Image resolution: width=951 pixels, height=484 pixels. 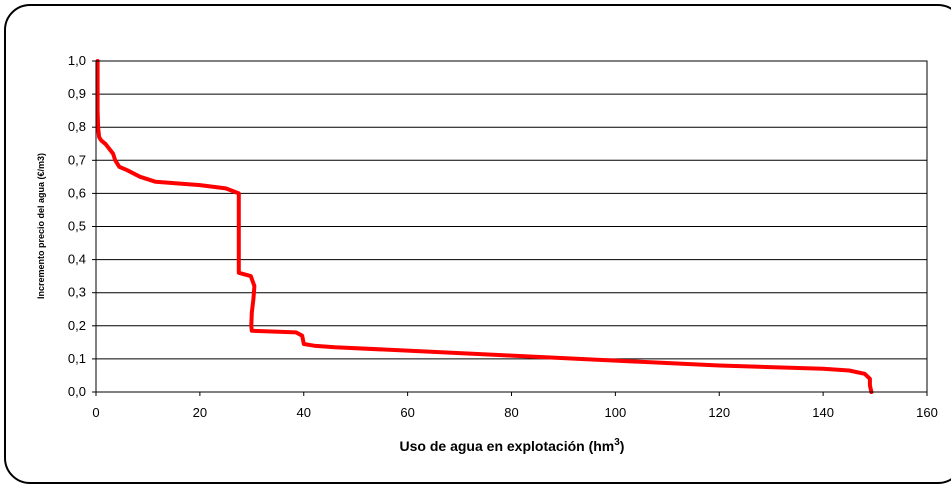 What do you see at coordinates (77, 159) in the screenshot?
I see `y-tick-label: 0,7` at bounding box center [77, 159].